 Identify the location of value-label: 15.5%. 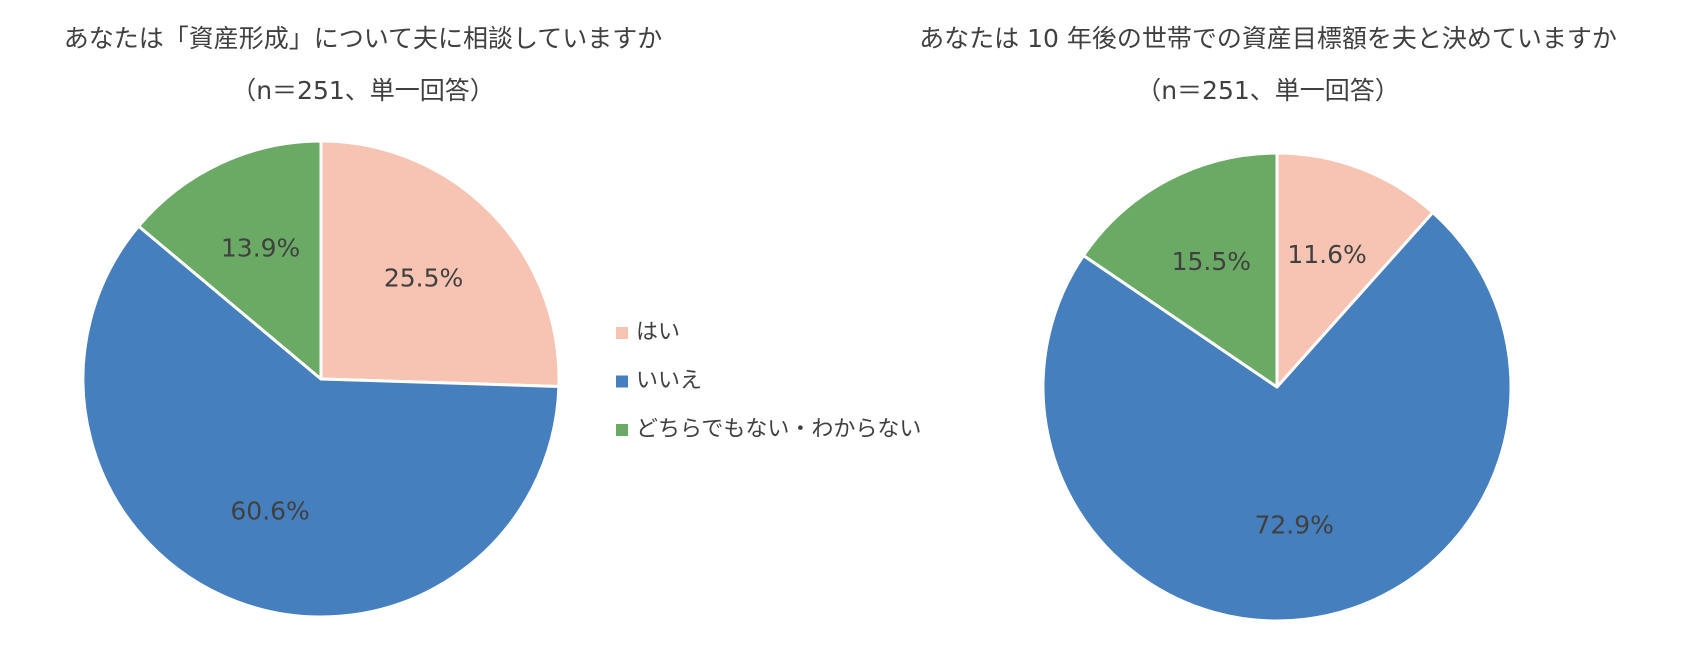
(1211, 261).